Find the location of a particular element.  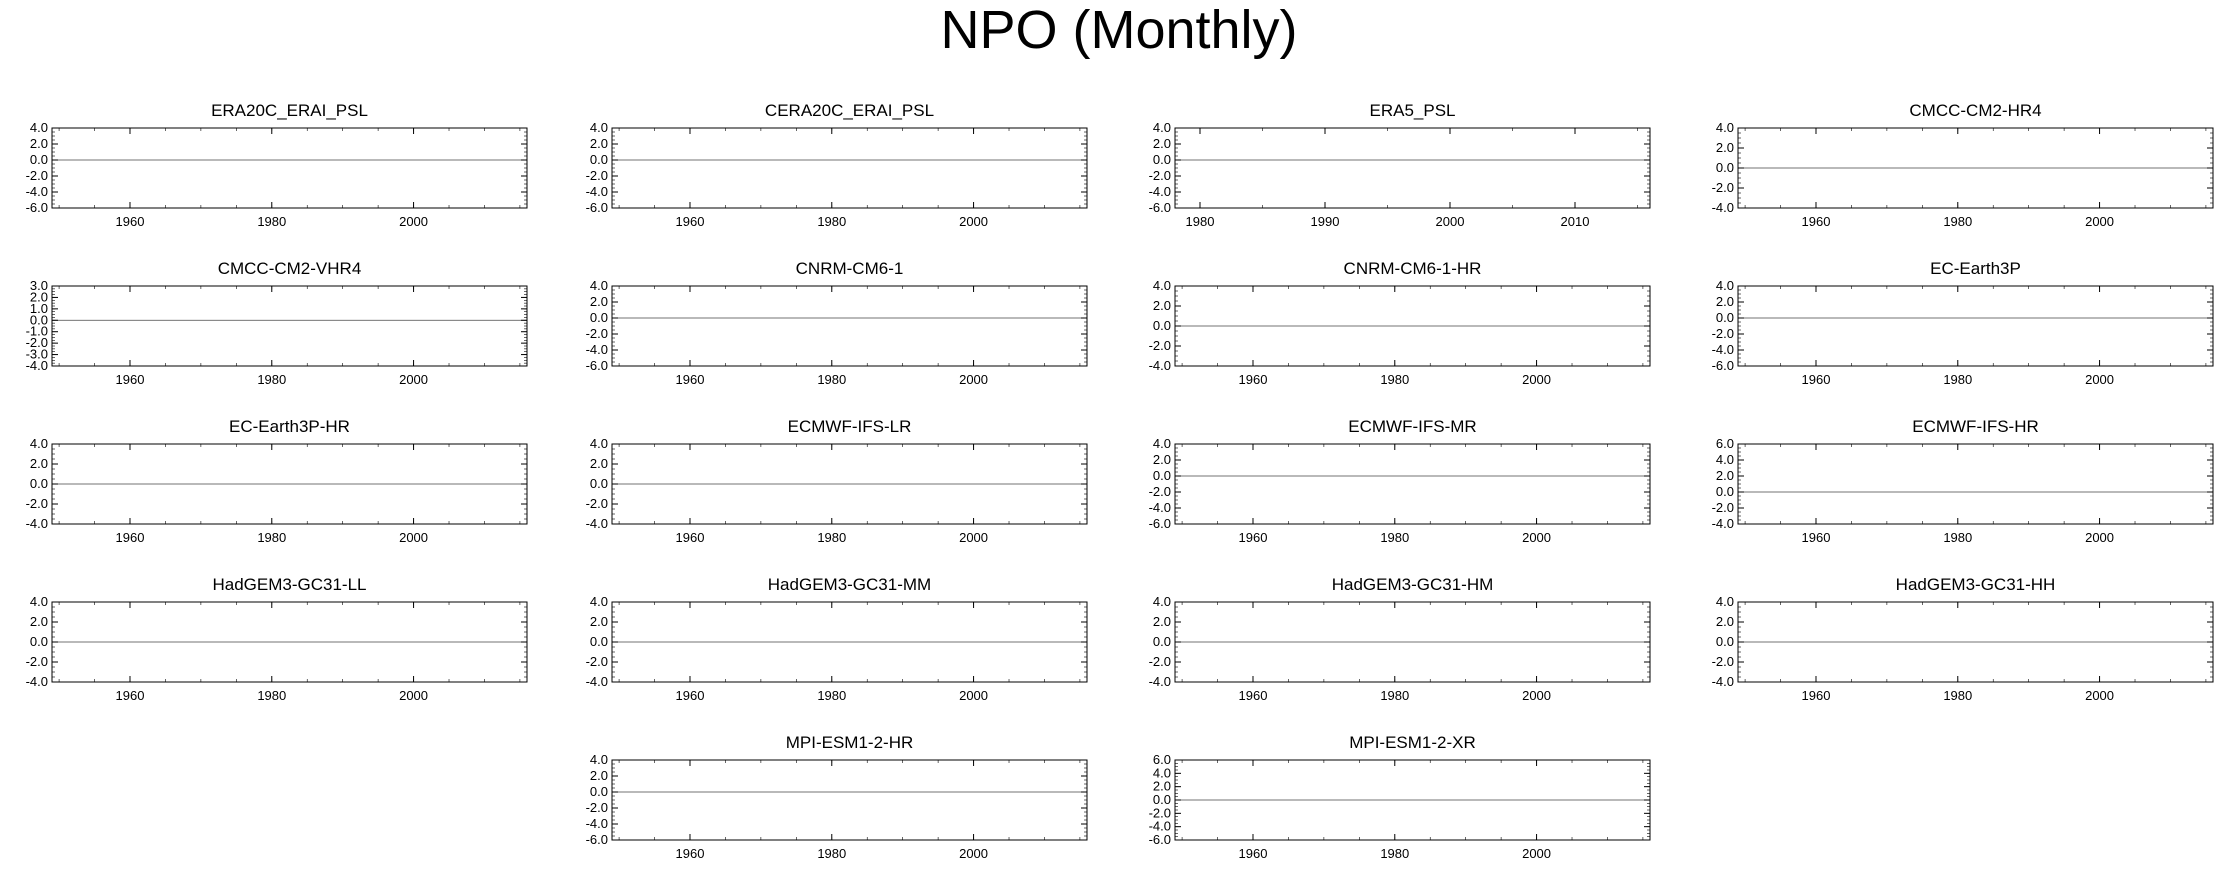

panel-title: ERA5_PSL is located at coordinates (1413, 110).